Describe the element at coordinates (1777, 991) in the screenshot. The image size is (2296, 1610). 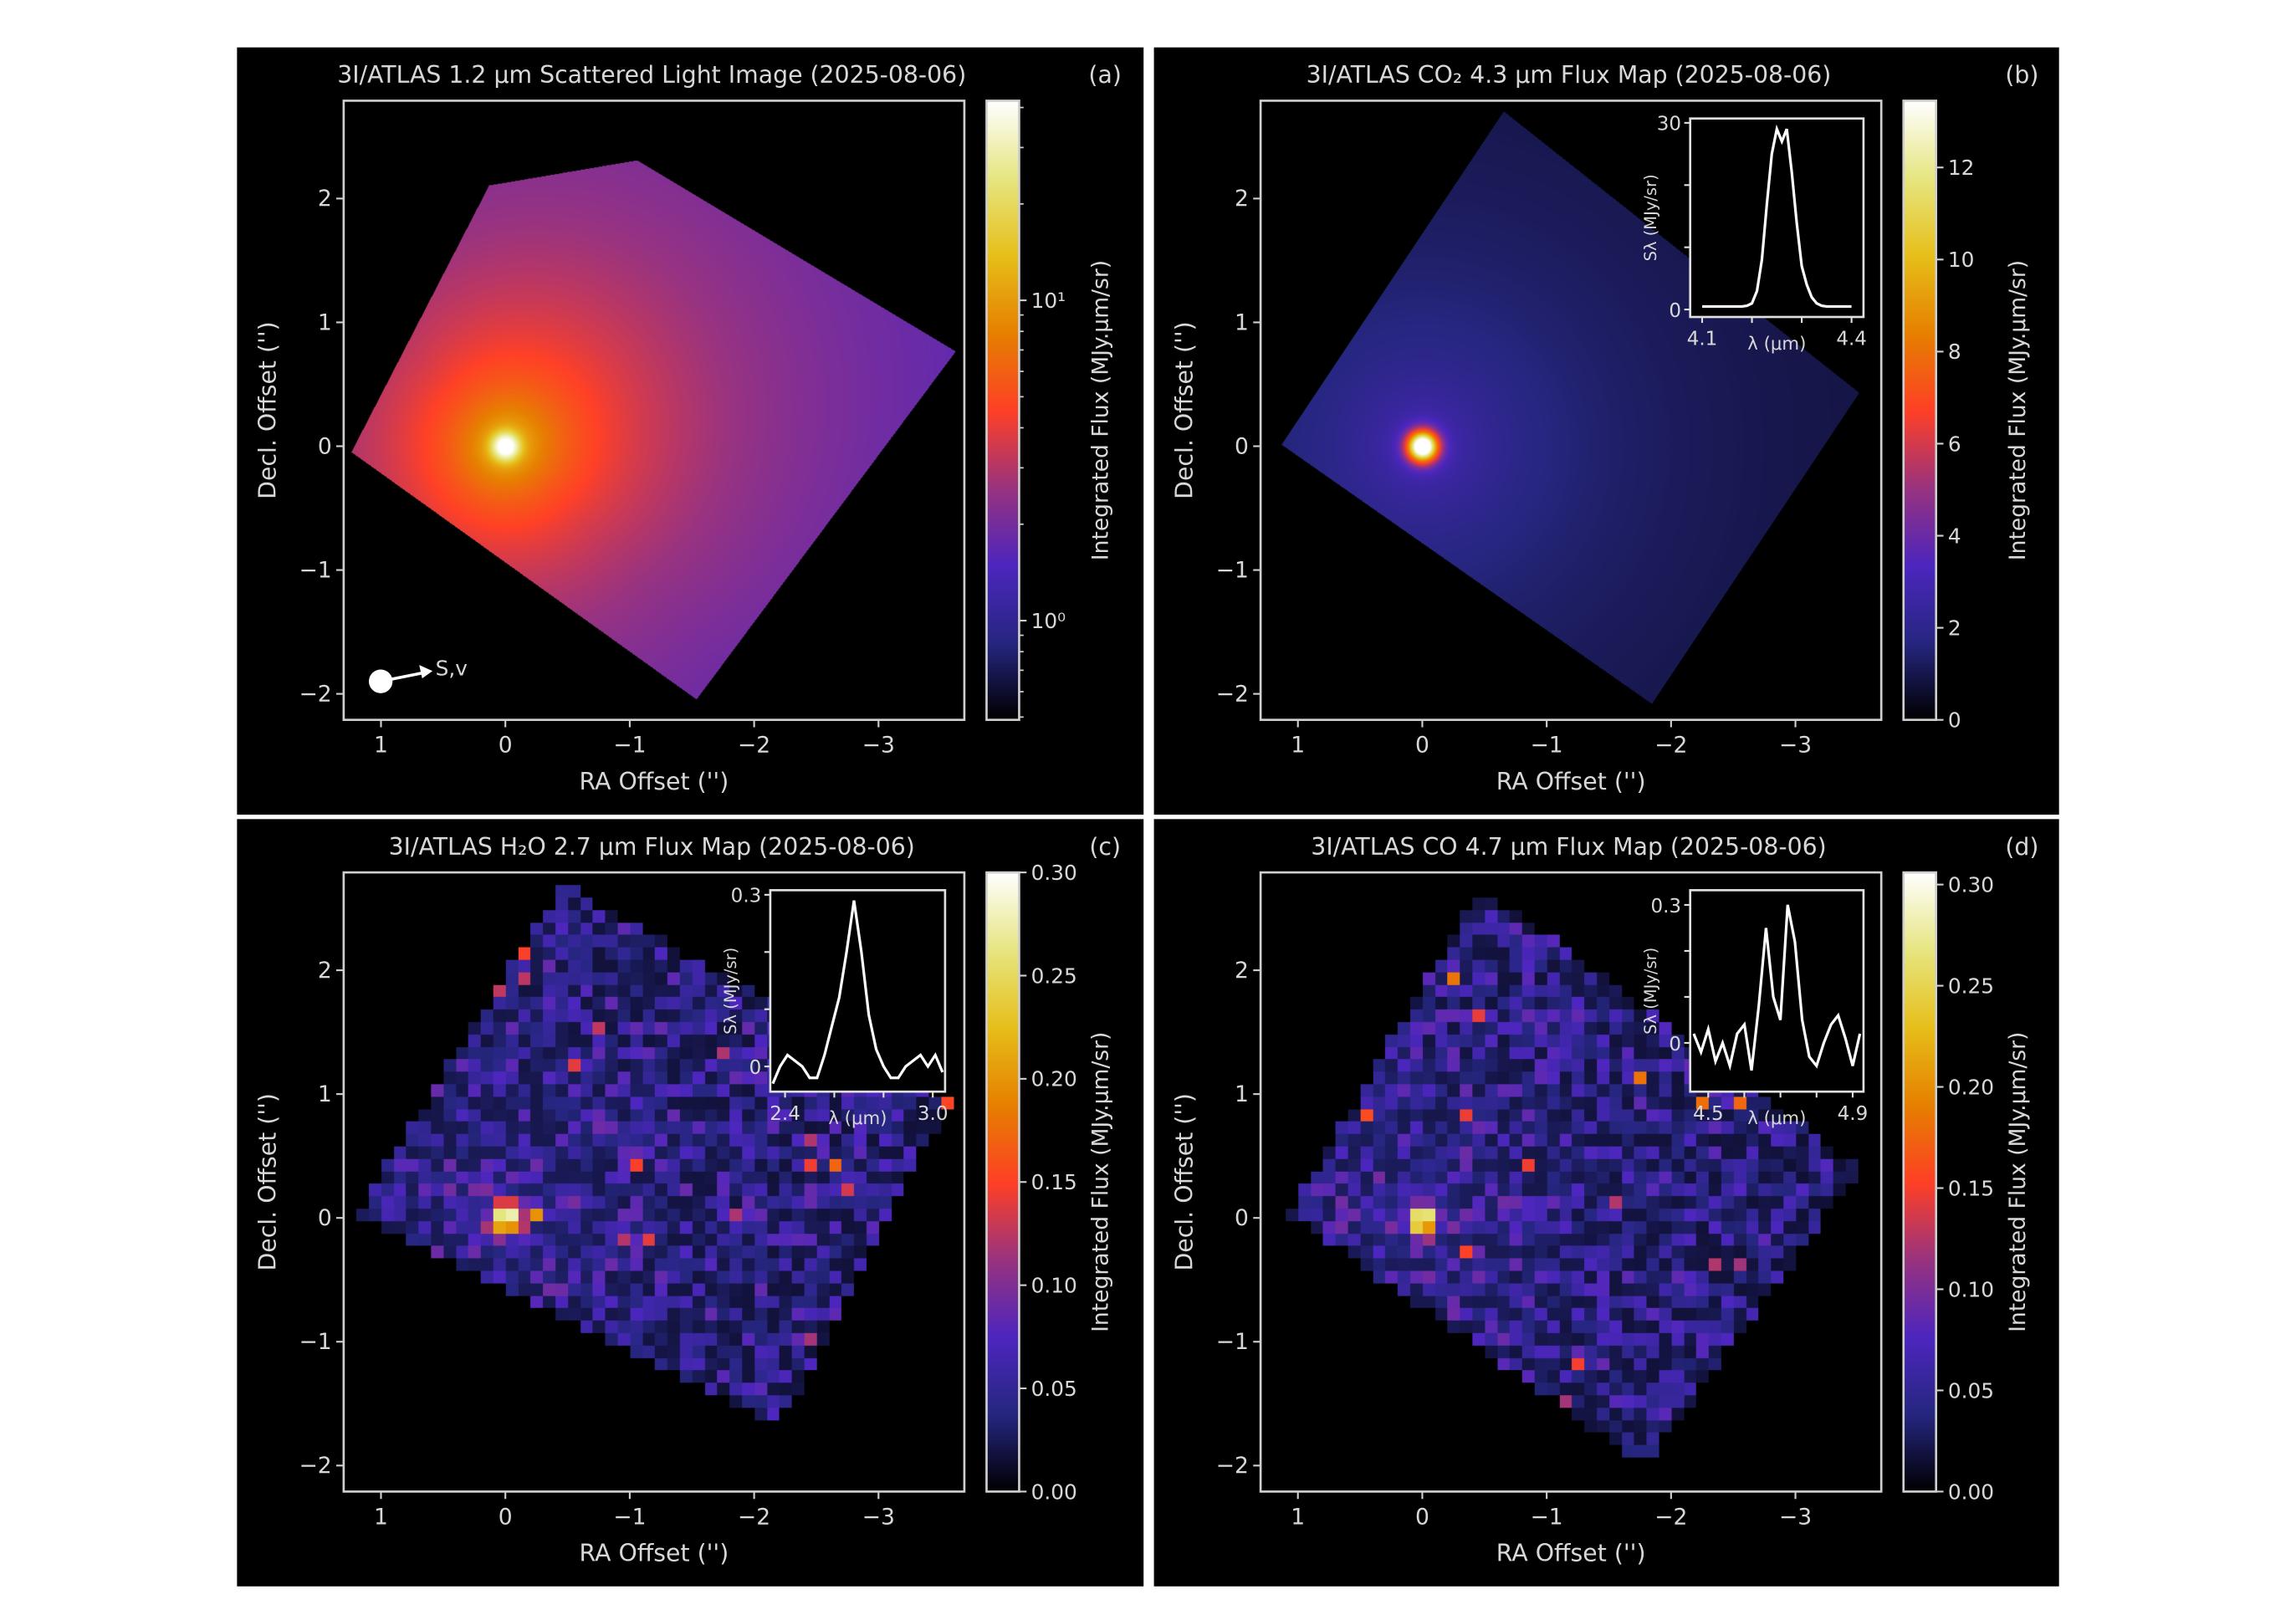
I see `inset-d-frame` at that location.